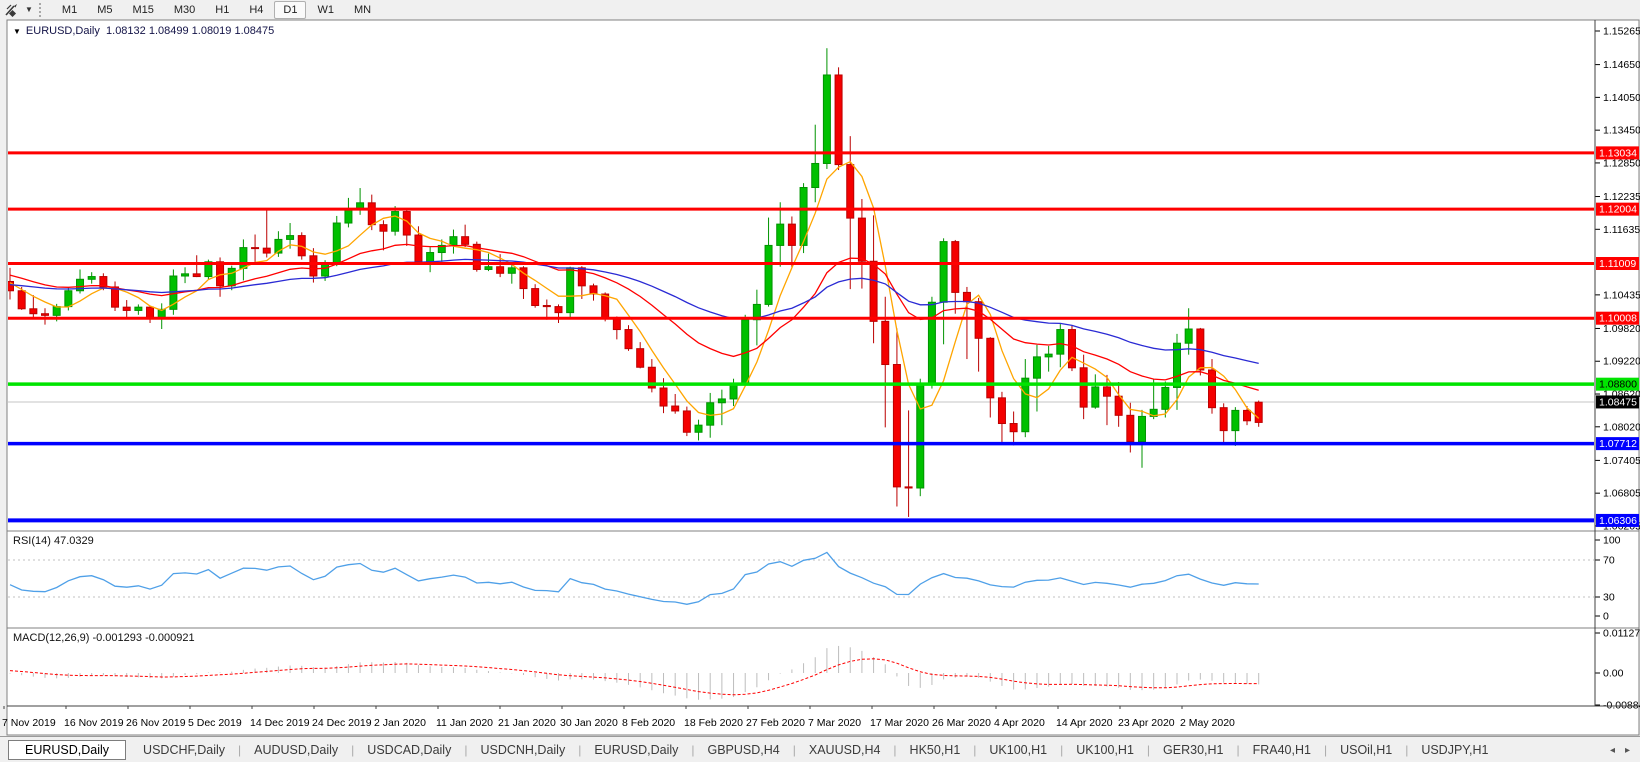 Image resolution: width=1640 pixels, height=762 pixels. Describe the element at coordinates (899, 723) in the screenshot. I see `date-label: 17 Mar 2020` at that location.